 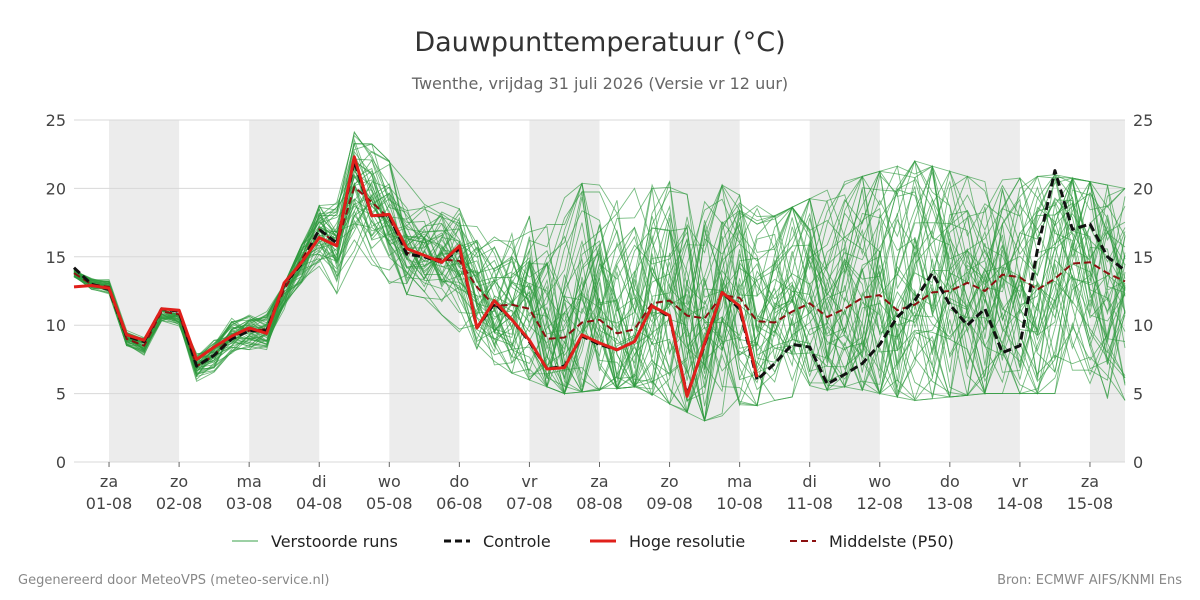 What do you see at coordinates (389, 503) in the screenshot?
I see `x-tick-date-4: 05-08` at bounding box center [389, 503].